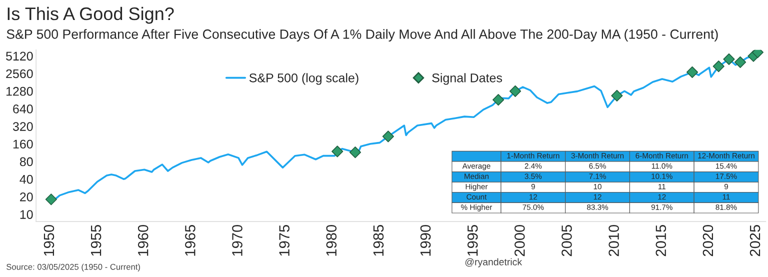  Describe the element at coordinates (143, 240) in the screenshot. I see `x-tick-label: 1960` at that location.